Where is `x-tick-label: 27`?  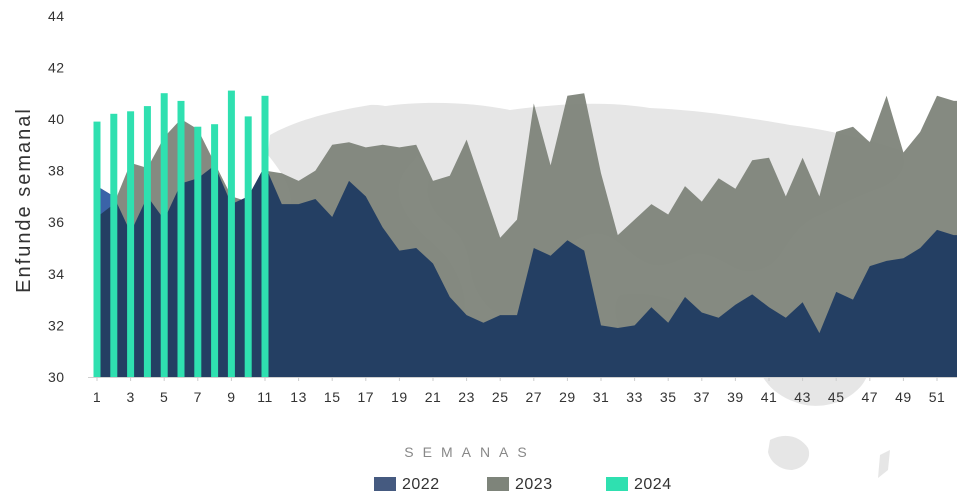
x-tick-label: 27 is located at coordinates (534, 397).